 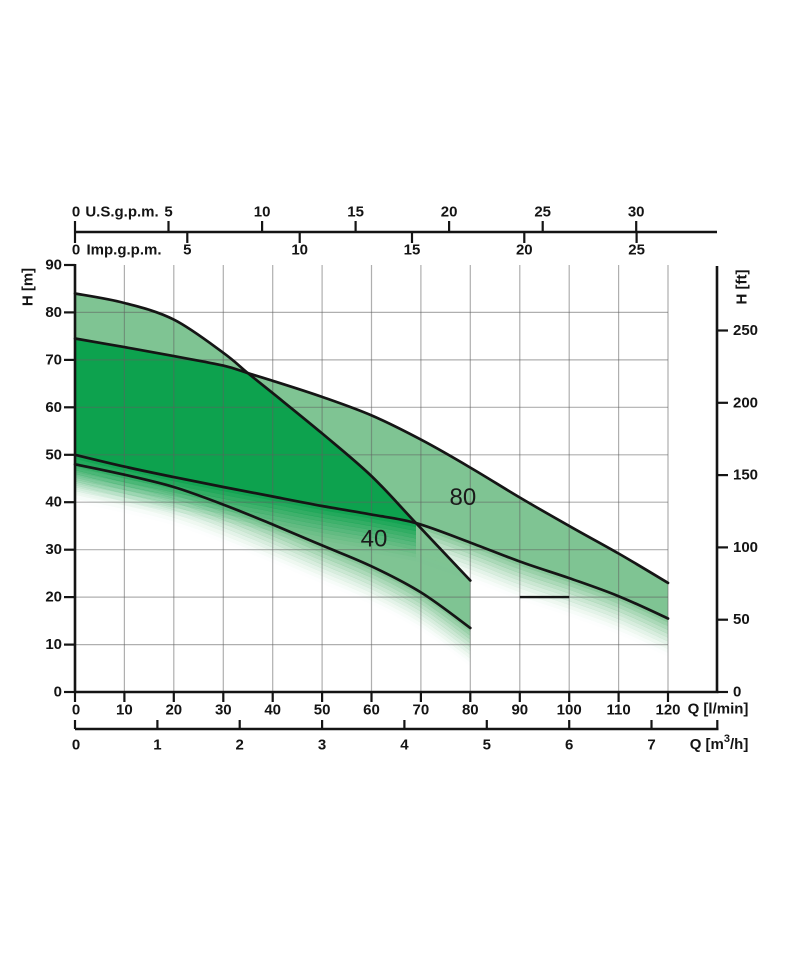 What do you see at coordinates (519, 710) in the screenshot?
I see `q-lpm-tick-label-90: 90` at bounding box center [519, 710].